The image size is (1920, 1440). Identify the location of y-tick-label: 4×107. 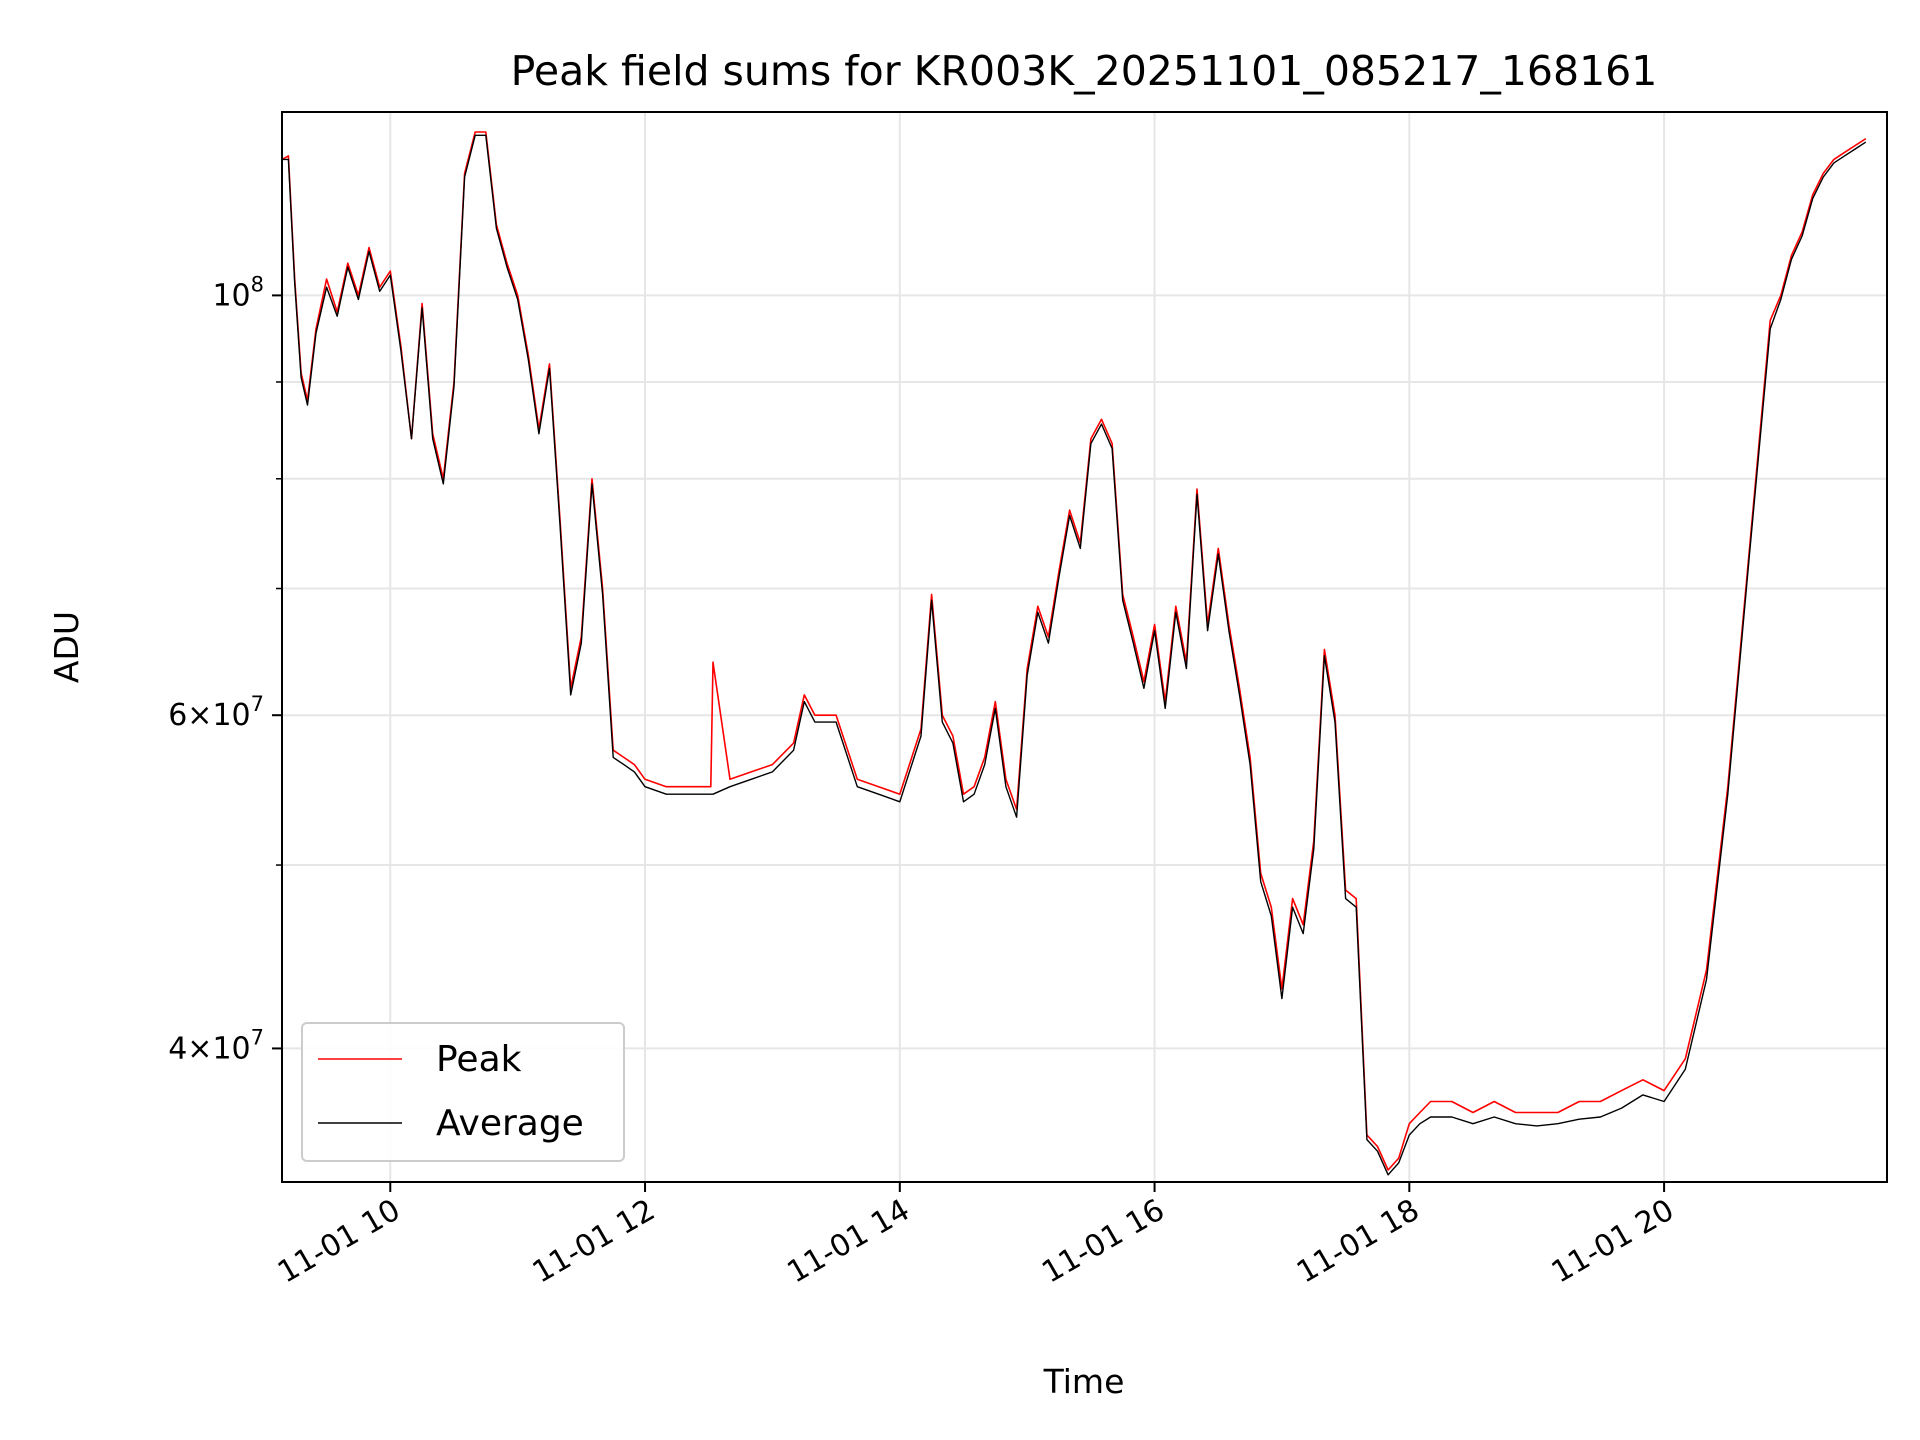
(216, 1045).